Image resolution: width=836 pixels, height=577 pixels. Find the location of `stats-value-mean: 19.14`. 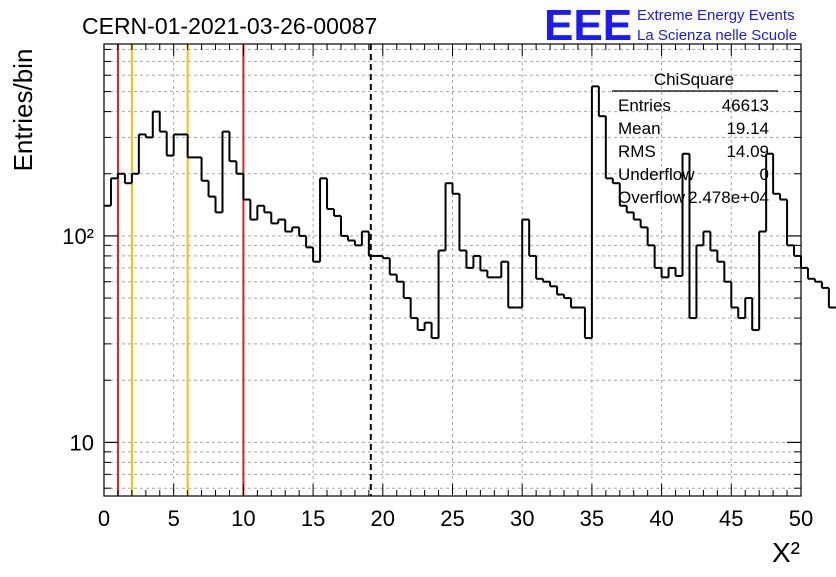

stats-value-mean: 19.14 is located at coordinates (747, 128).